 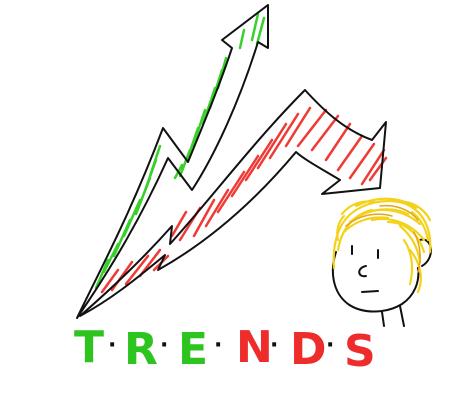 What do you see at coordinates (308, 349) in the screenshot?
I see `letter-d: D` at bounding box center [308, 349].